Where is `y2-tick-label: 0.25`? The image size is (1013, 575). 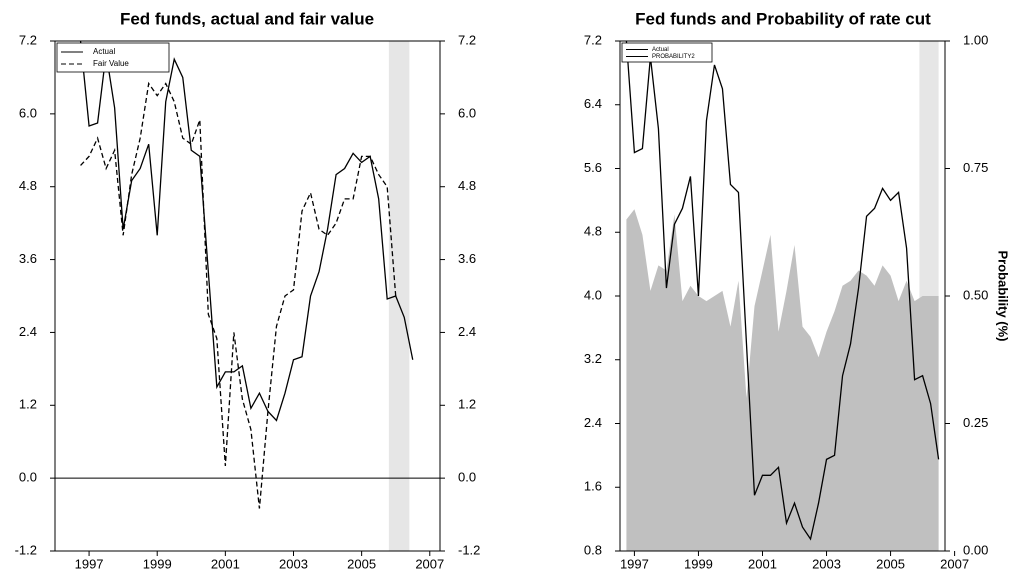 y2-tick-label: 0.25 is located at coordinates (975, 422).